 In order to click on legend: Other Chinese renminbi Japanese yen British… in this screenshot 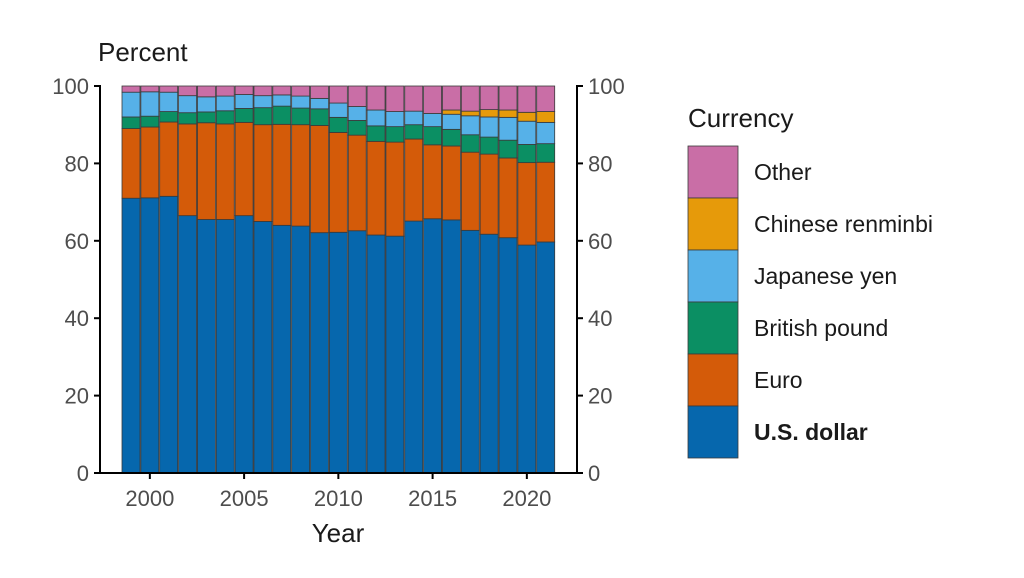, I will do `click(810, 302)`.